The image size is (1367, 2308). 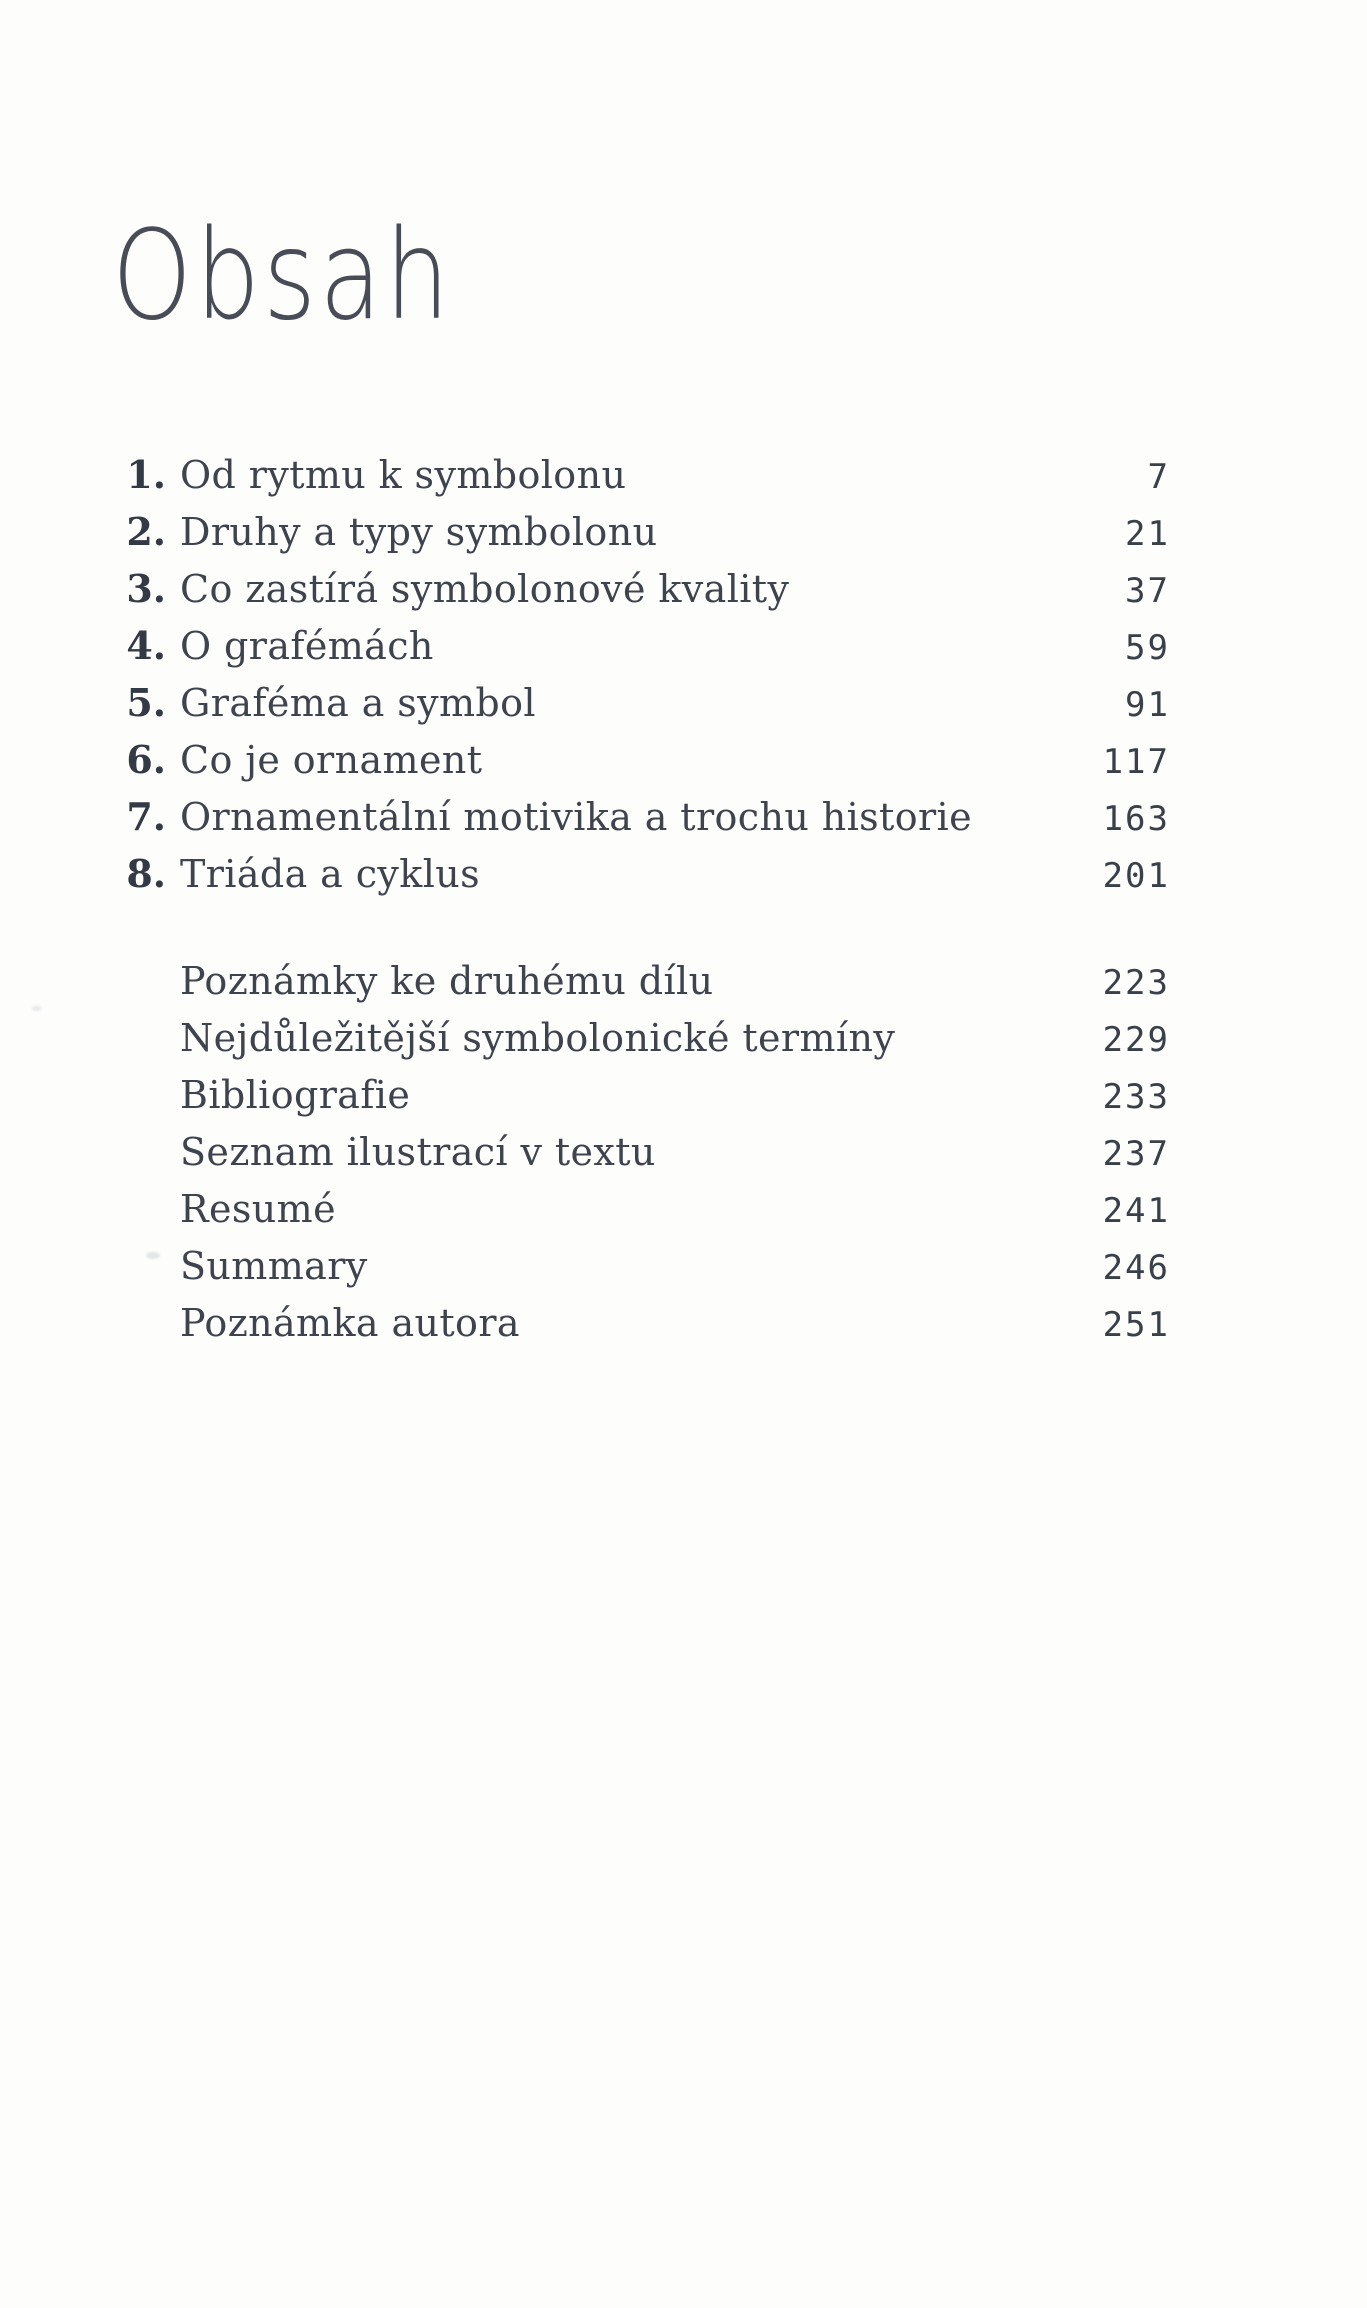 I want to click on chapter-number: 2., so click(x=146, y=531).